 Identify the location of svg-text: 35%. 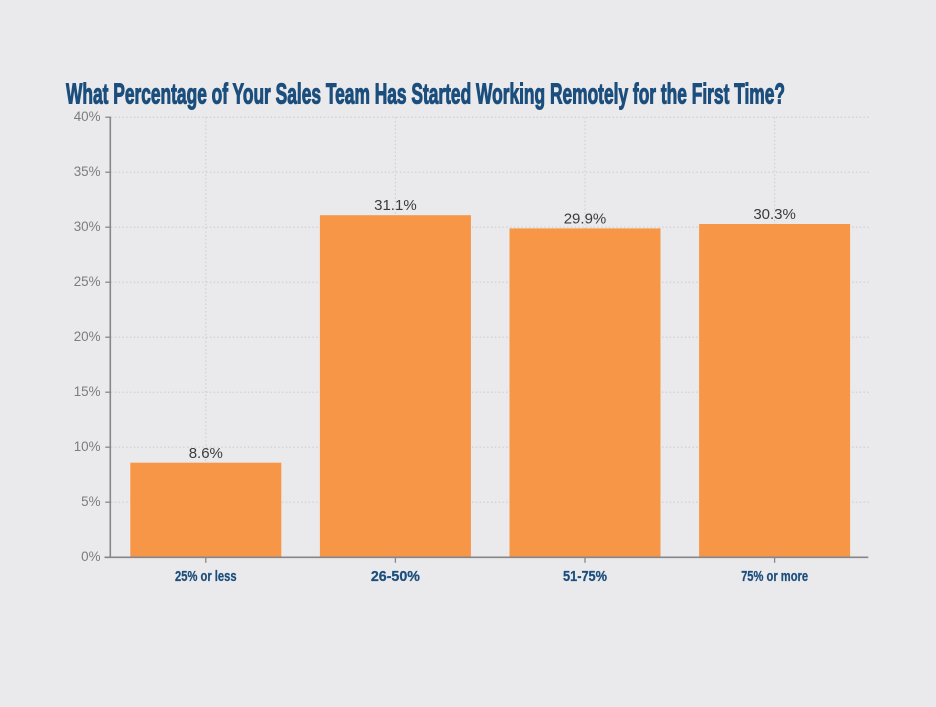
(87, 171).